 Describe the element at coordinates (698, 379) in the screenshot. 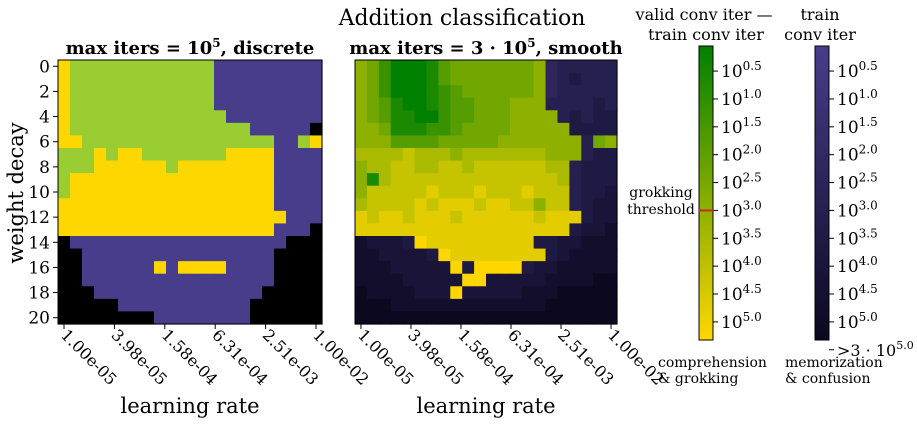

I see `colorbar-grokking-bottom-line2: & grokking` at that location.